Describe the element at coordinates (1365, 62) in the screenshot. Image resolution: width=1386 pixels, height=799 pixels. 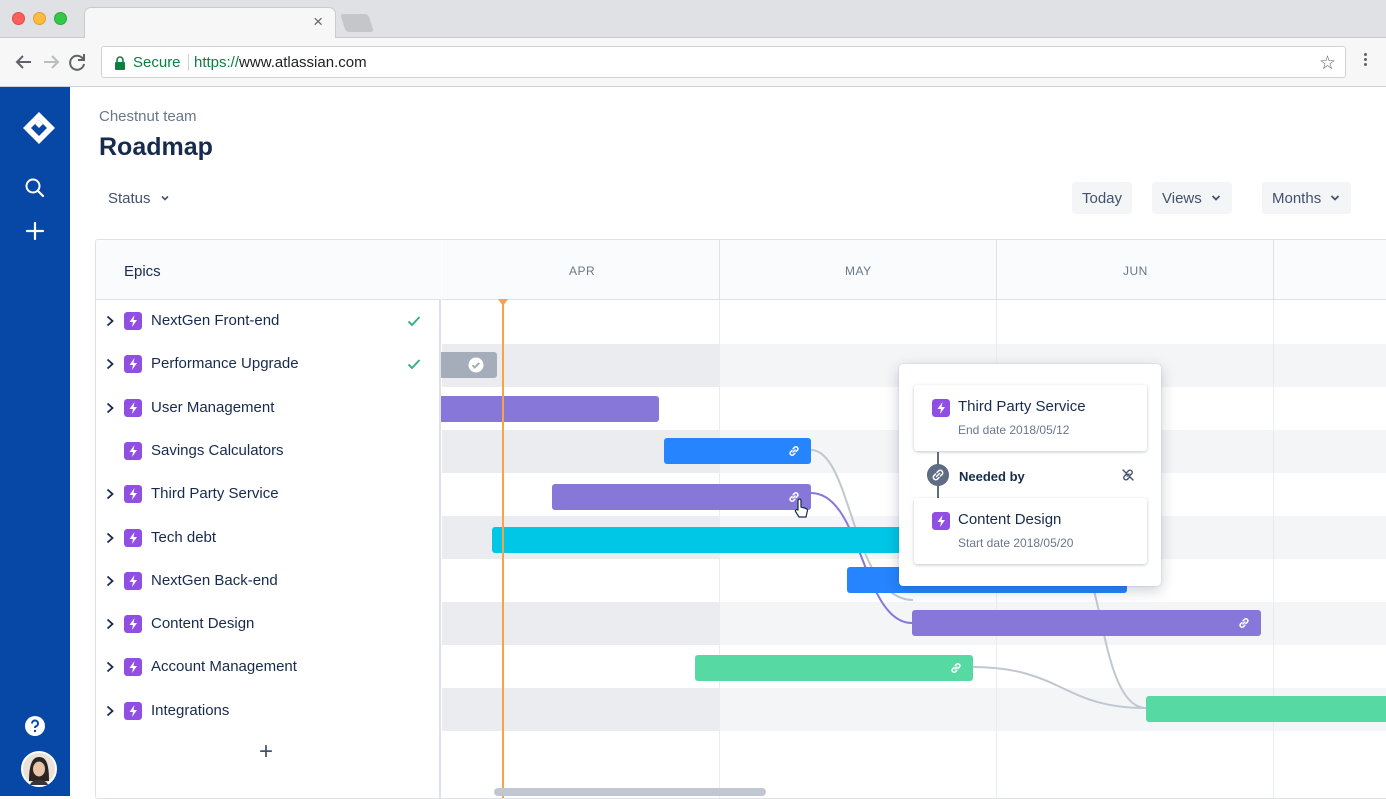
I see `browser-menu-icon` at that location.